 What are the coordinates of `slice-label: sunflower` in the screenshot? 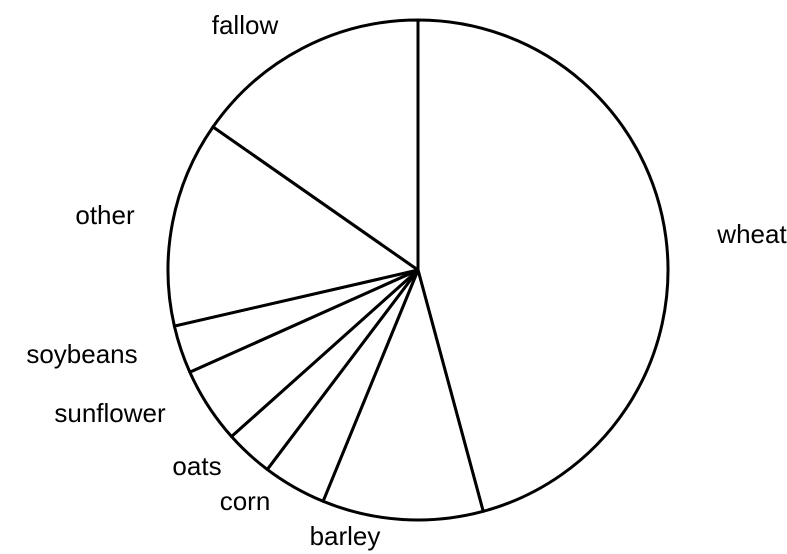 It's located at (110, 413).